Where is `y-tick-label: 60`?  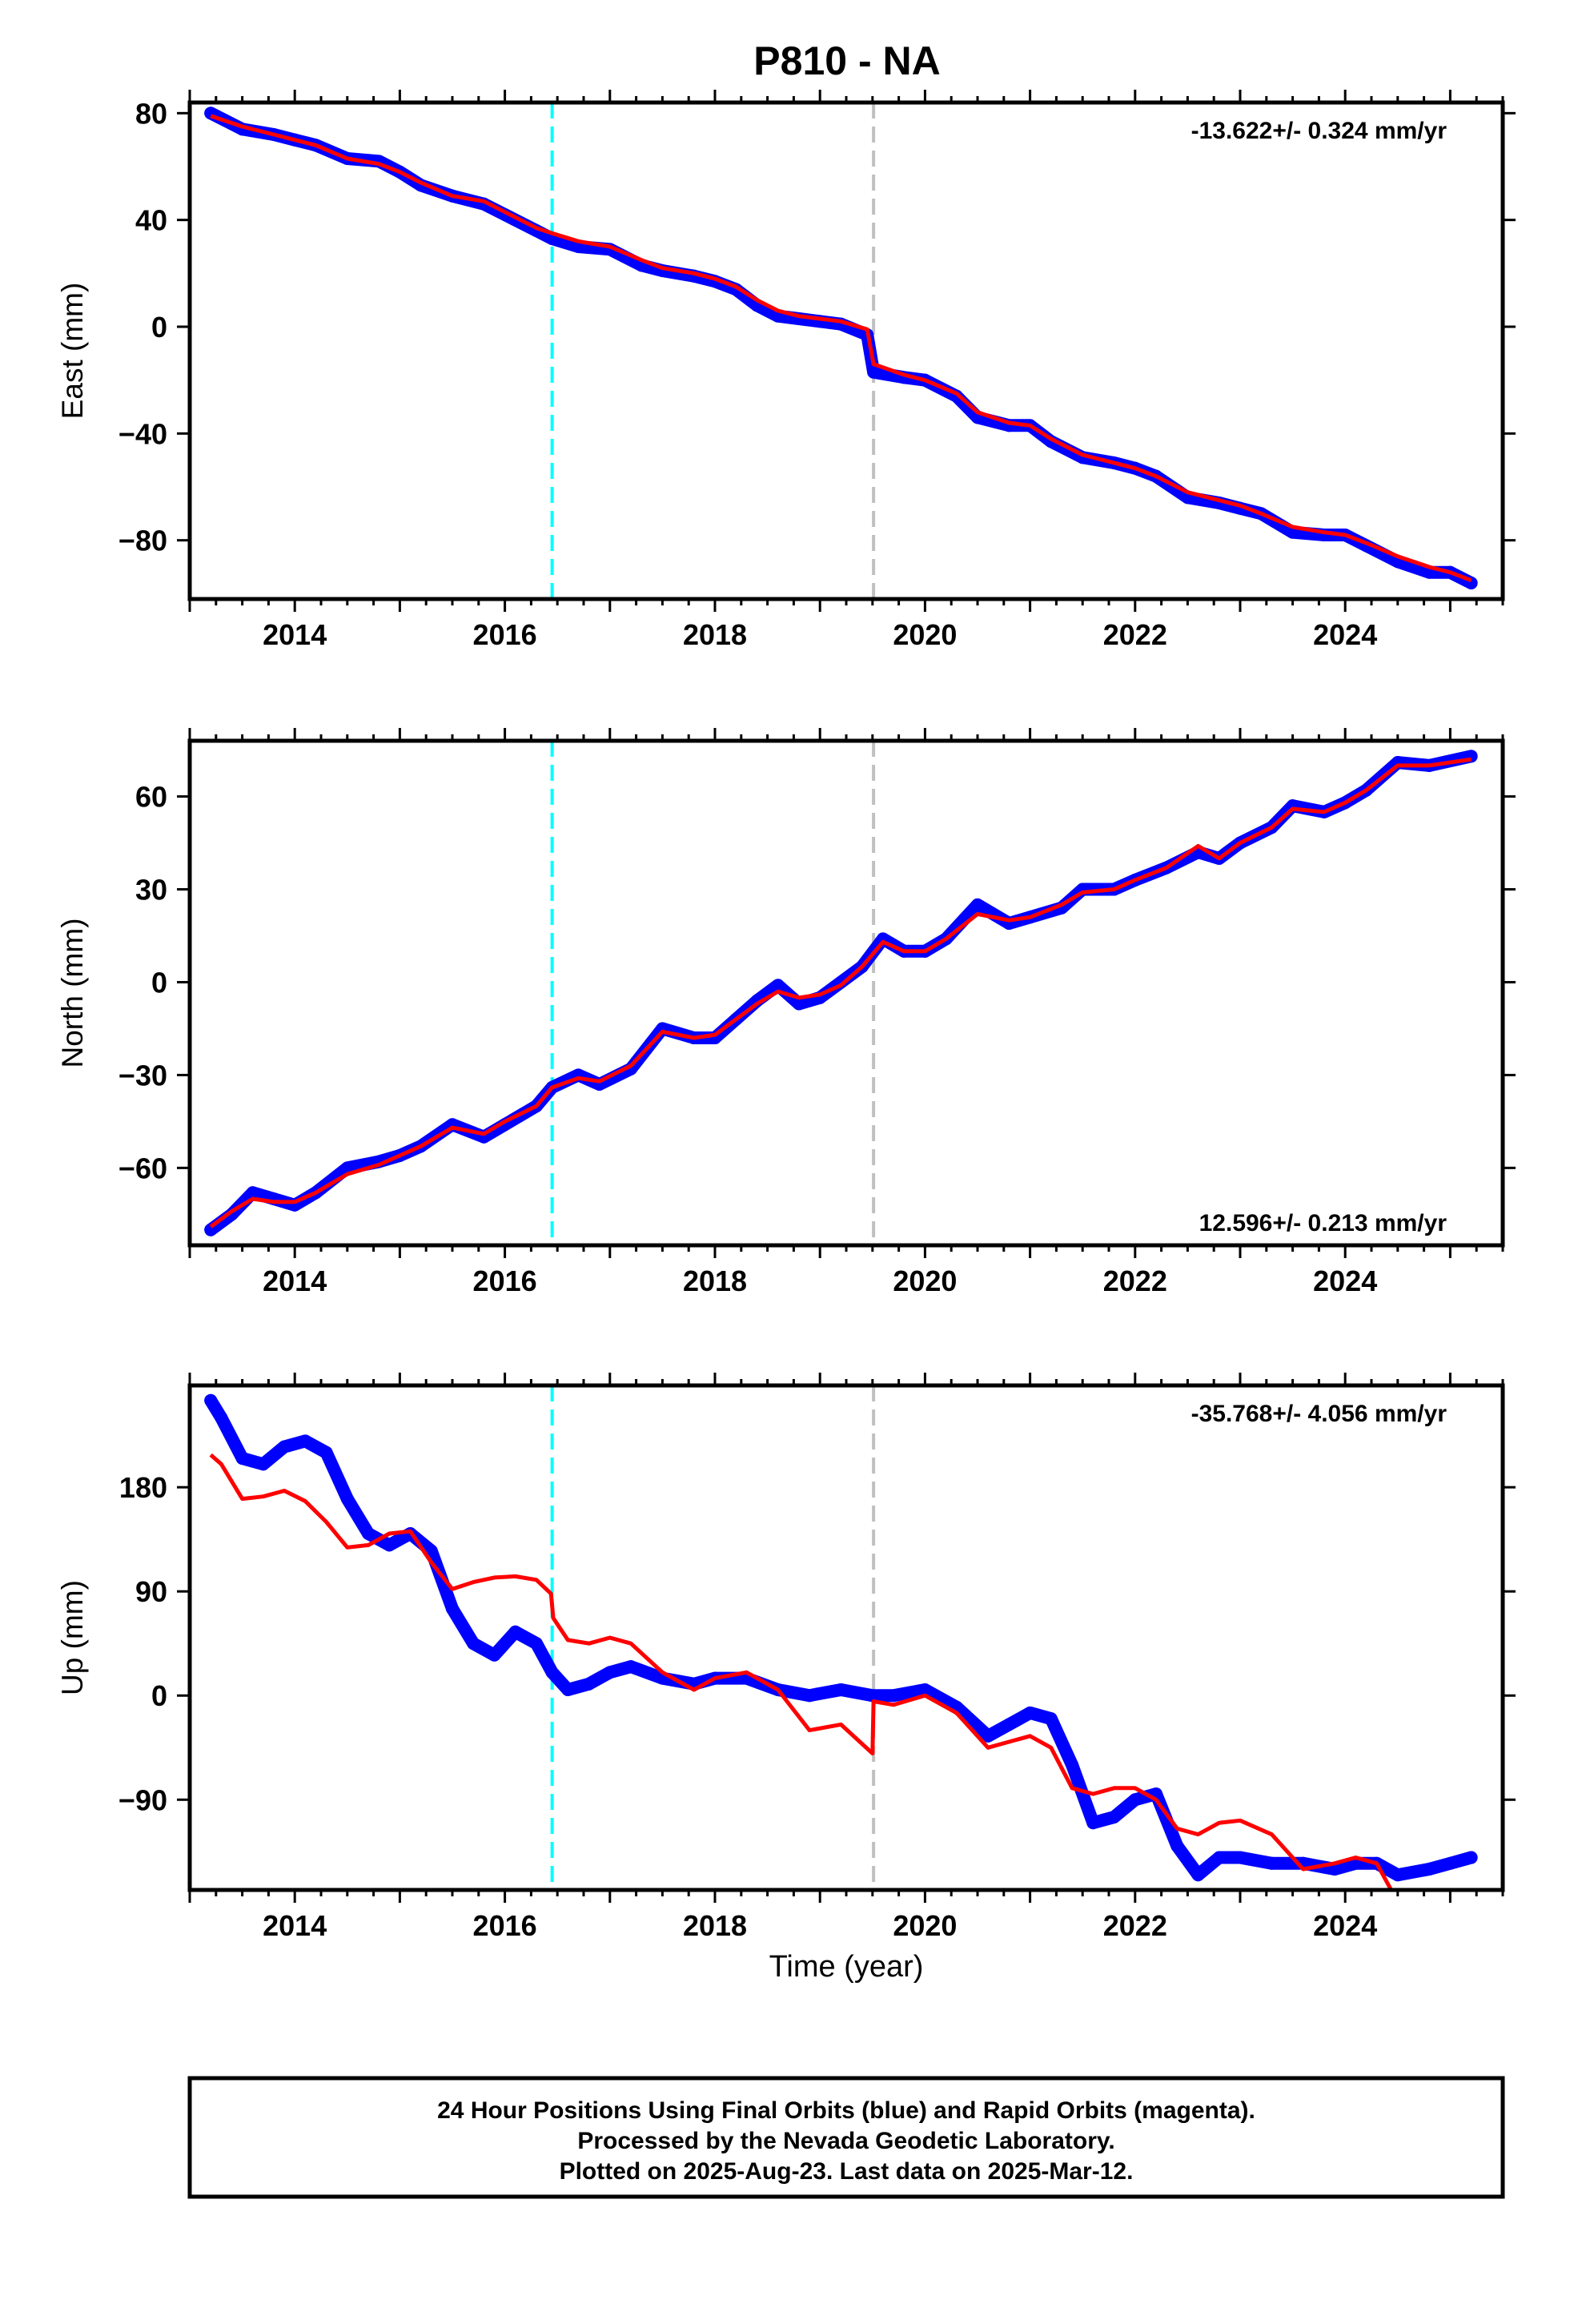
y-tick-label: 60 is located at coordinates (151, 797).